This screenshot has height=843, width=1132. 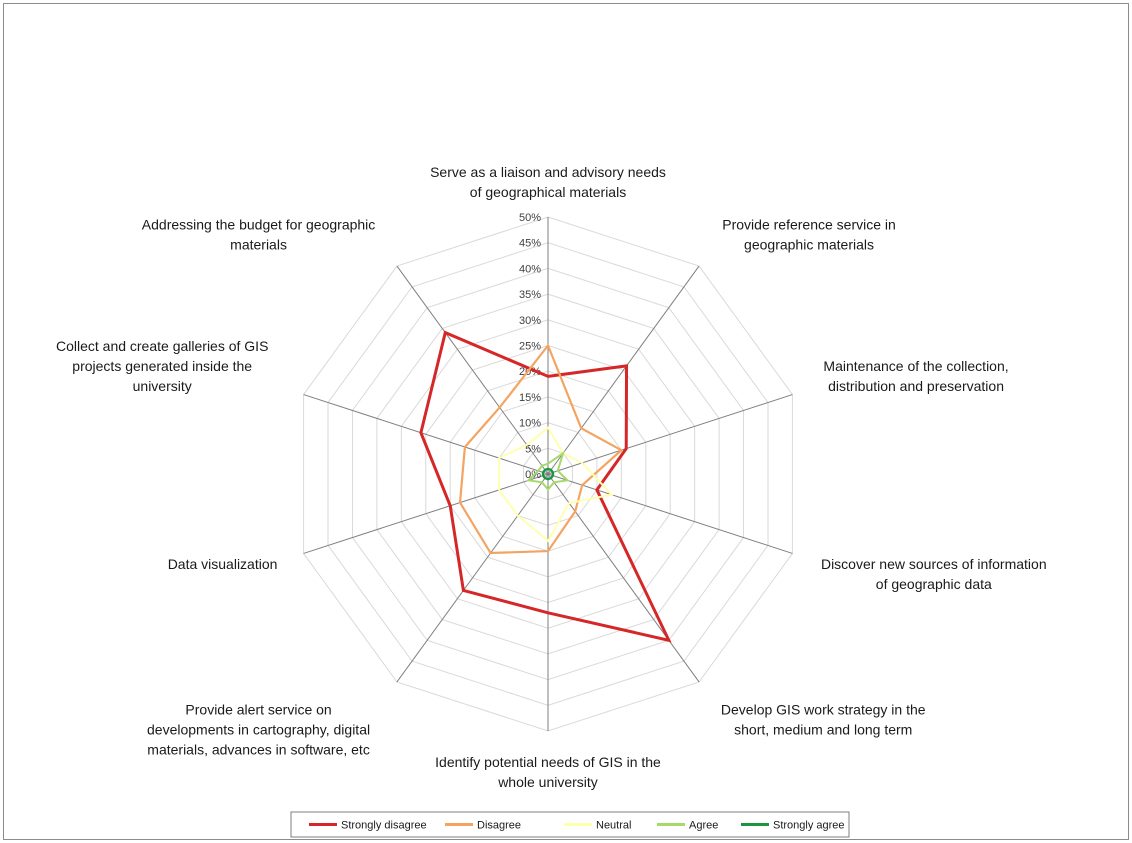 I want to click on category-label-line: Identify potential needs of GIS in the, so click(x=548, y=762).